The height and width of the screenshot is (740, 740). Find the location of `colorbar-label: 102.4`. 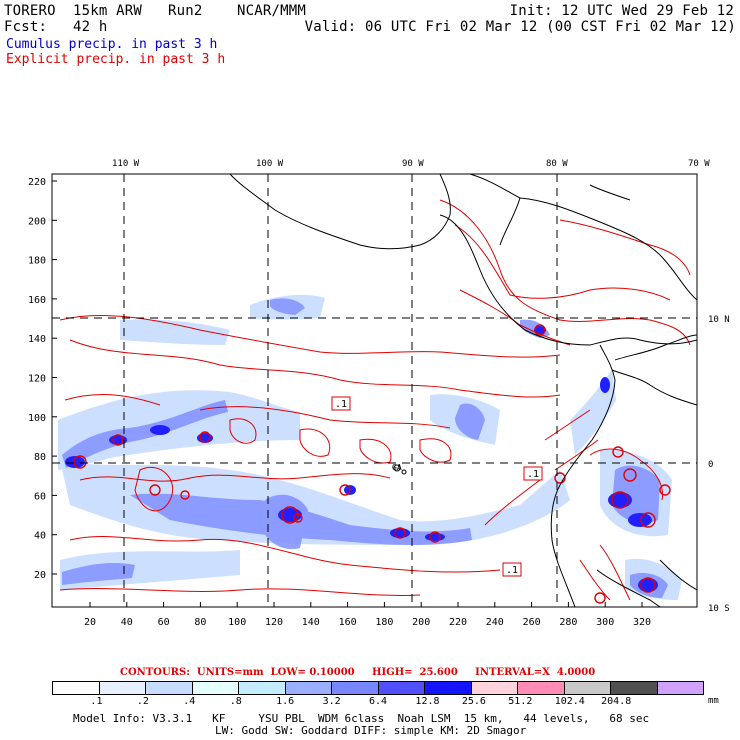

colorbar-label: 102.4 is located at coordinates (569, 701).